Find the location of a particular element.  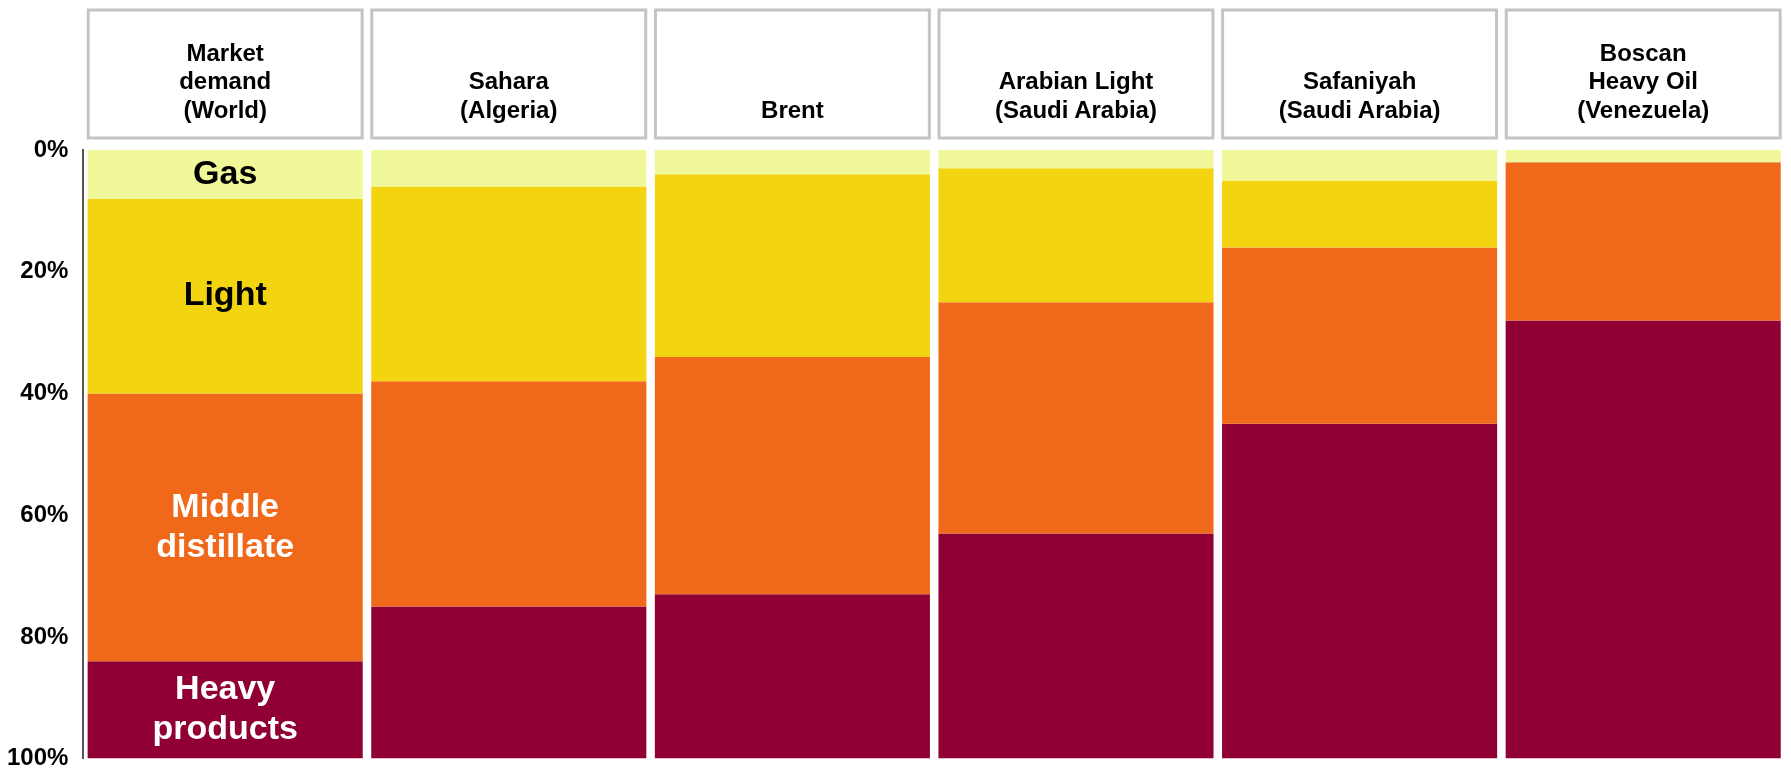

series-label: Middle distillate is located at coordinates (225, 524).